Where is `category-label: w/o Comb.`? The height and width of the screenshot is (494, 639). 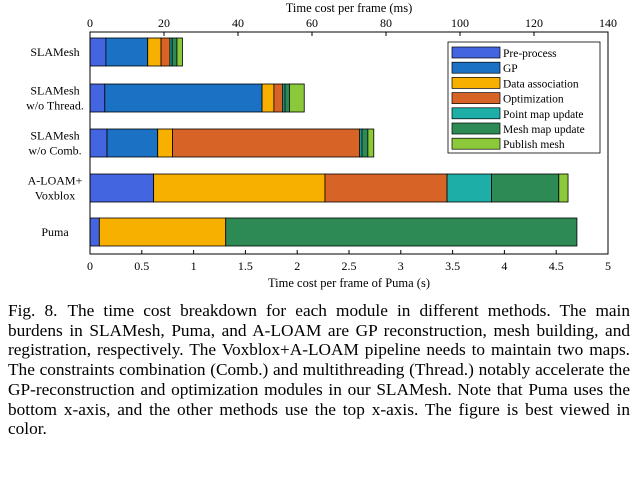
category-label: w/o Comb. is located at coordinates (54, 151).